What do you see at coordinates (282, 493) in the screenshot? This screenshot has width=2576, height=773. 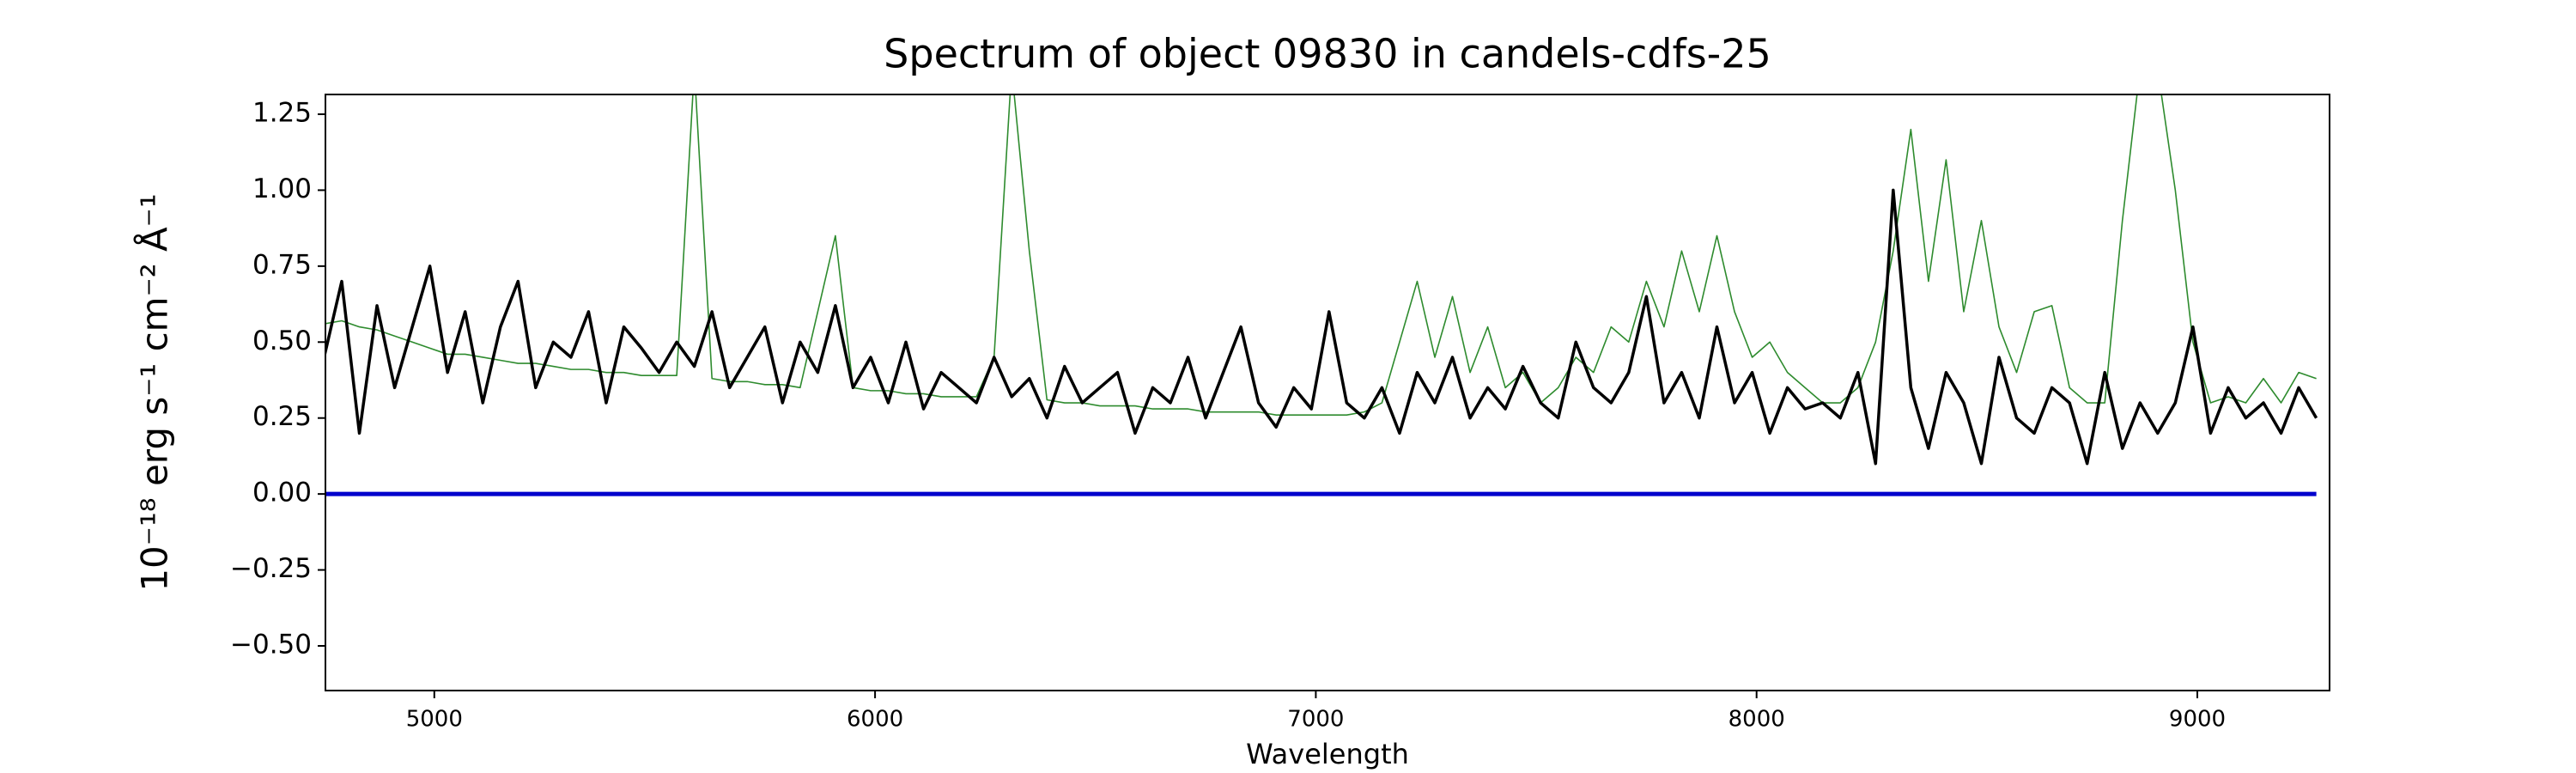 I see `y-tick-label: 0.00` at bounding box center [282, 493].